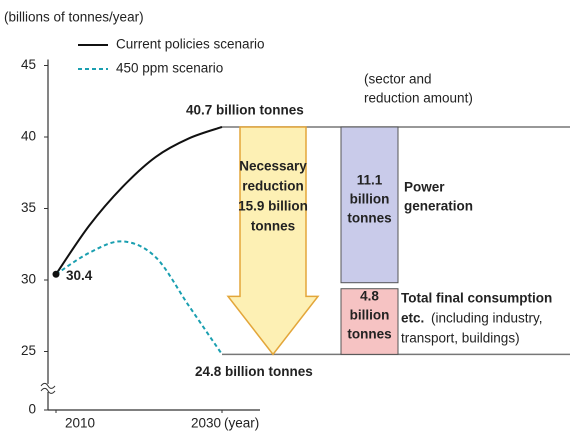 The width and height of the screenshot is (587, 434). I want to click on annotation: (sector and, so click(398, 79).